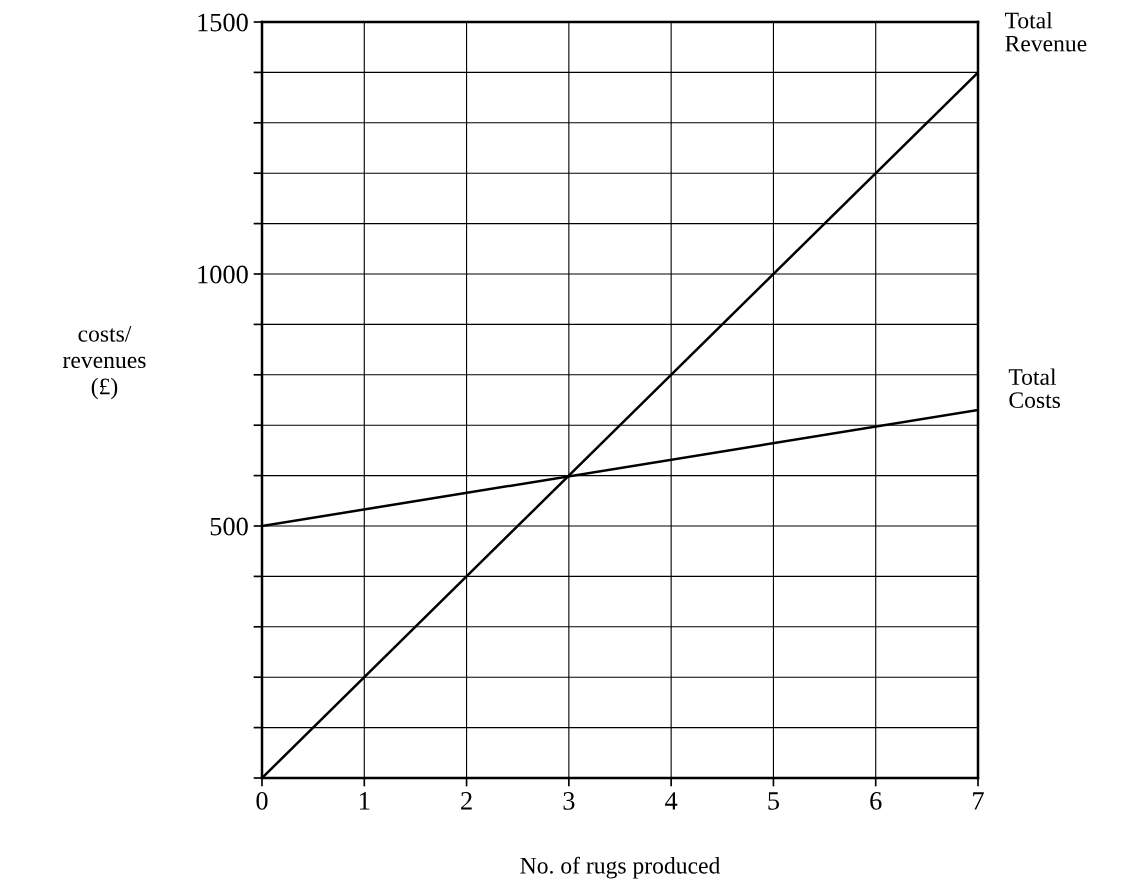 The image size is (1125, 881). I want to click on x-tick-label: 7, so click(978, 801).